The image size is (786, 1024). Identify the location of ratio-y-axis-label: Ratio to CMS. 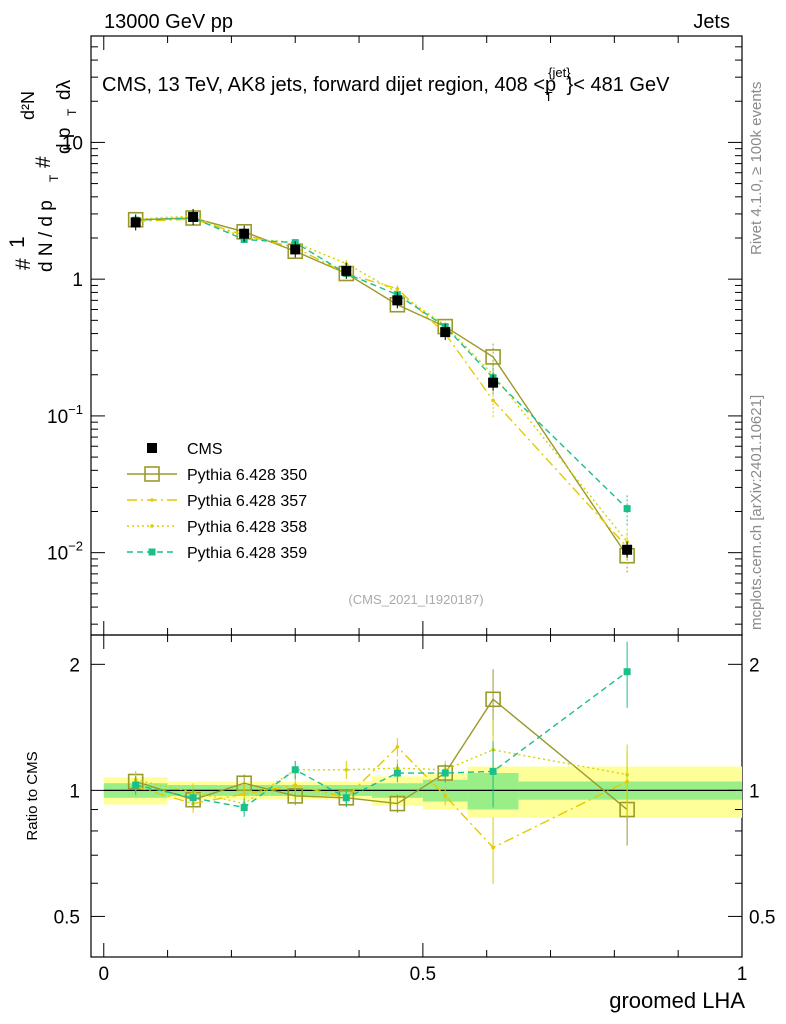
(32, 795).